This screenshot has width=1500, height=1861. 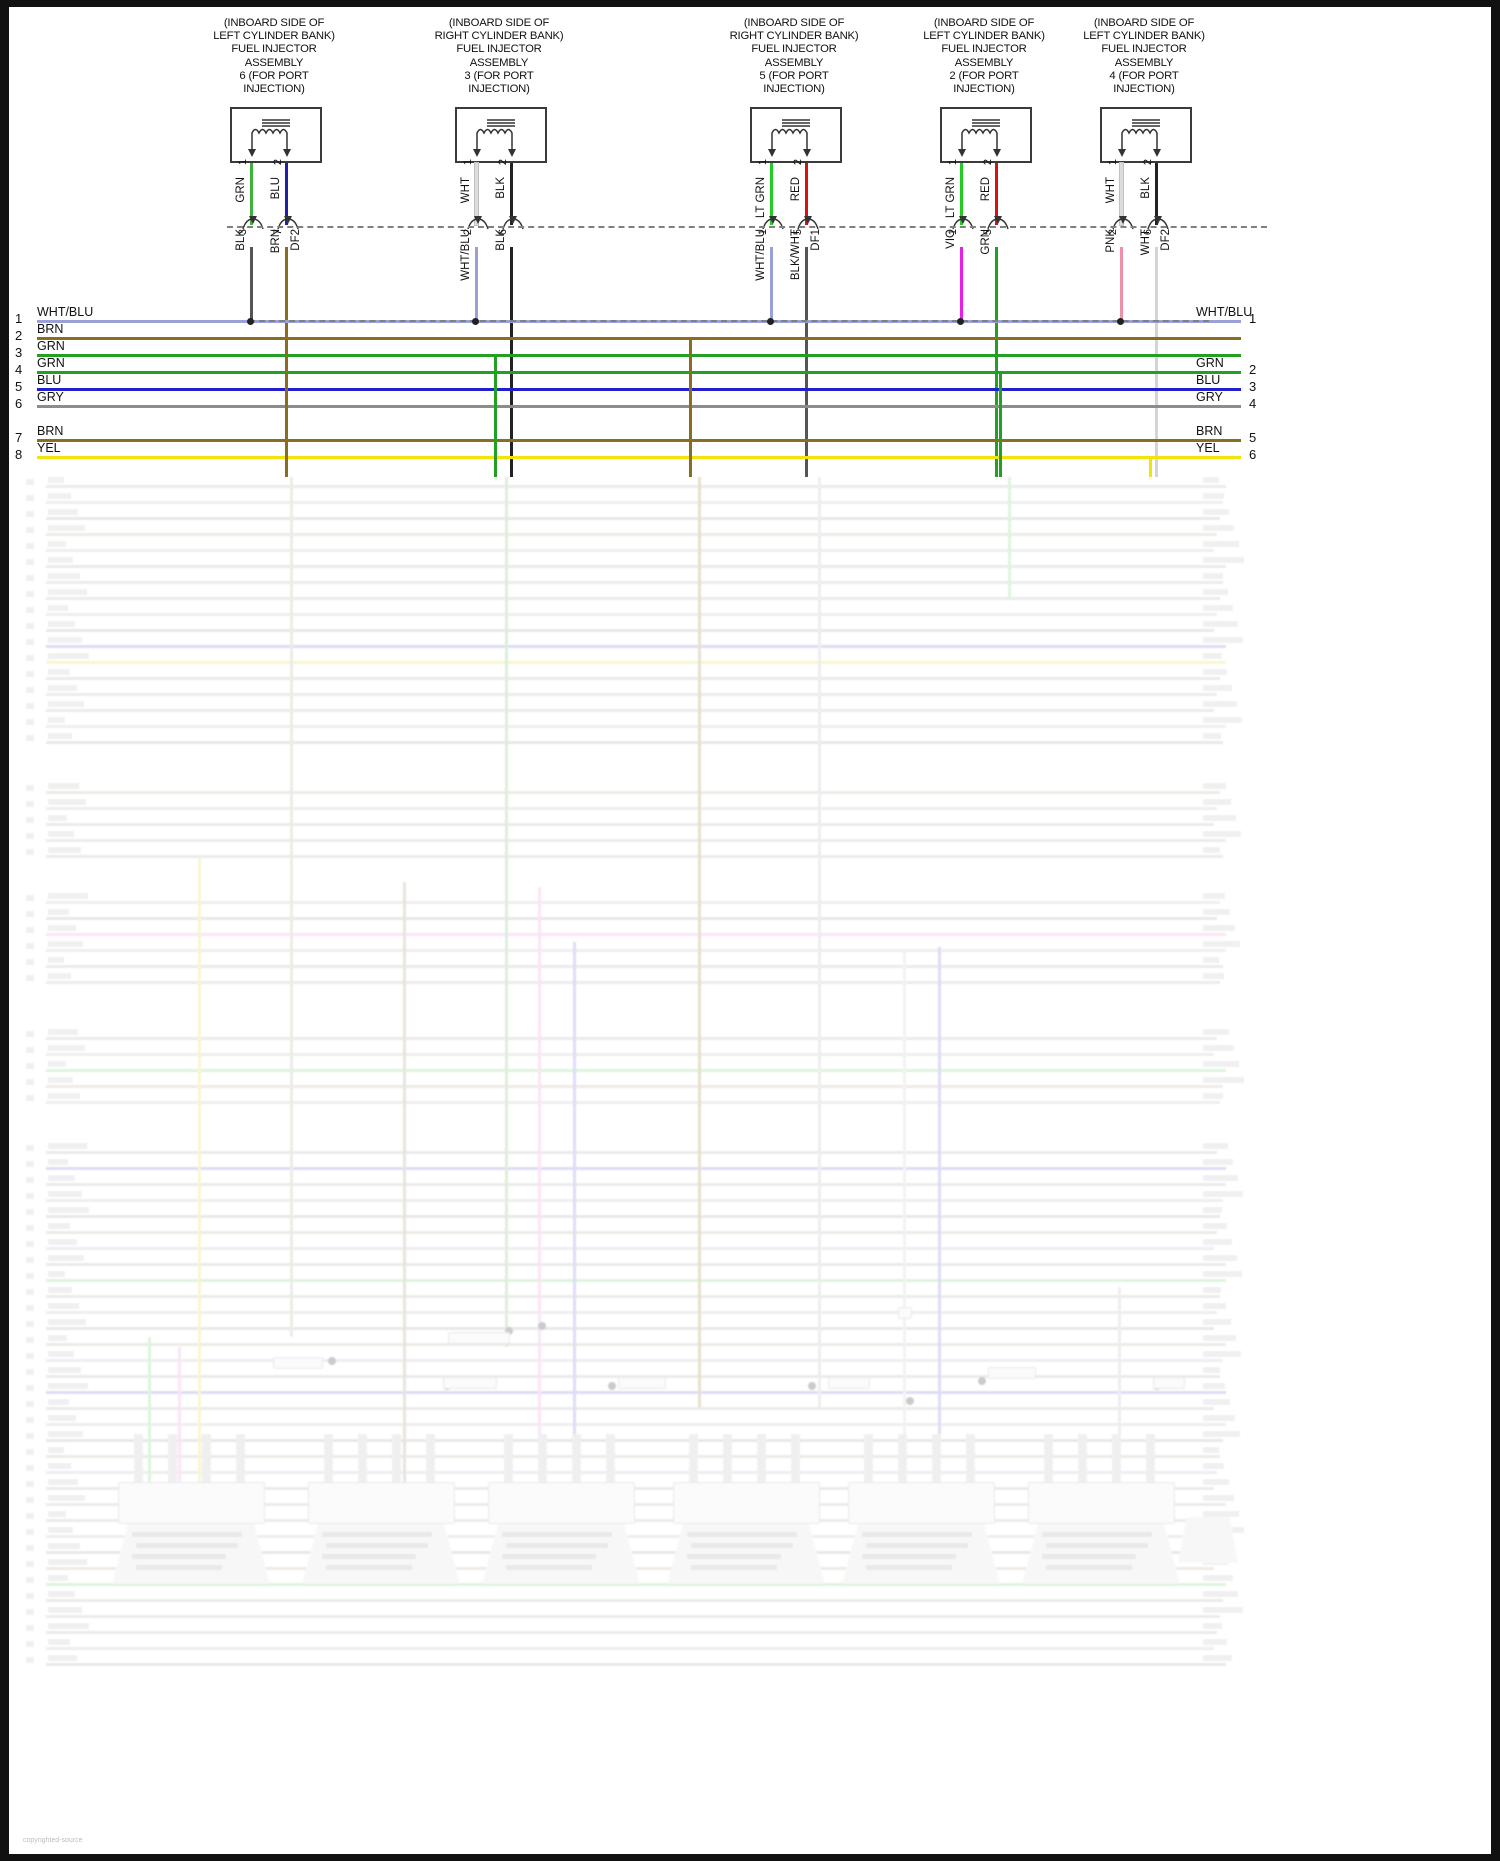 What do you see at coordinates (1101, 1503) in the screenshot?
I see `faded-component-box` at bounding box center [1101, 1503].